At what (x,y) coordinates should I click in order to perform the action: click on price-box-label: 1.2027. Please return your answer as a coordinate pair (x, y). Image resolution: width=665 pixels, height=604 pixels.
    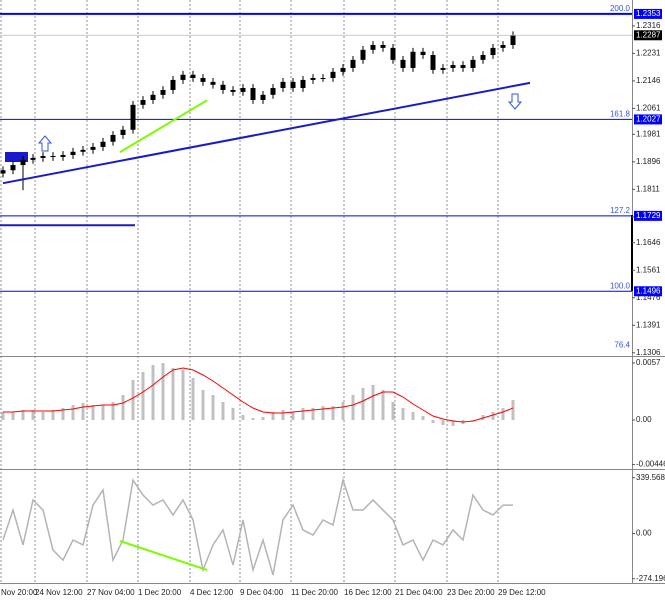
    Looking at the image, I should click on (648, 119).